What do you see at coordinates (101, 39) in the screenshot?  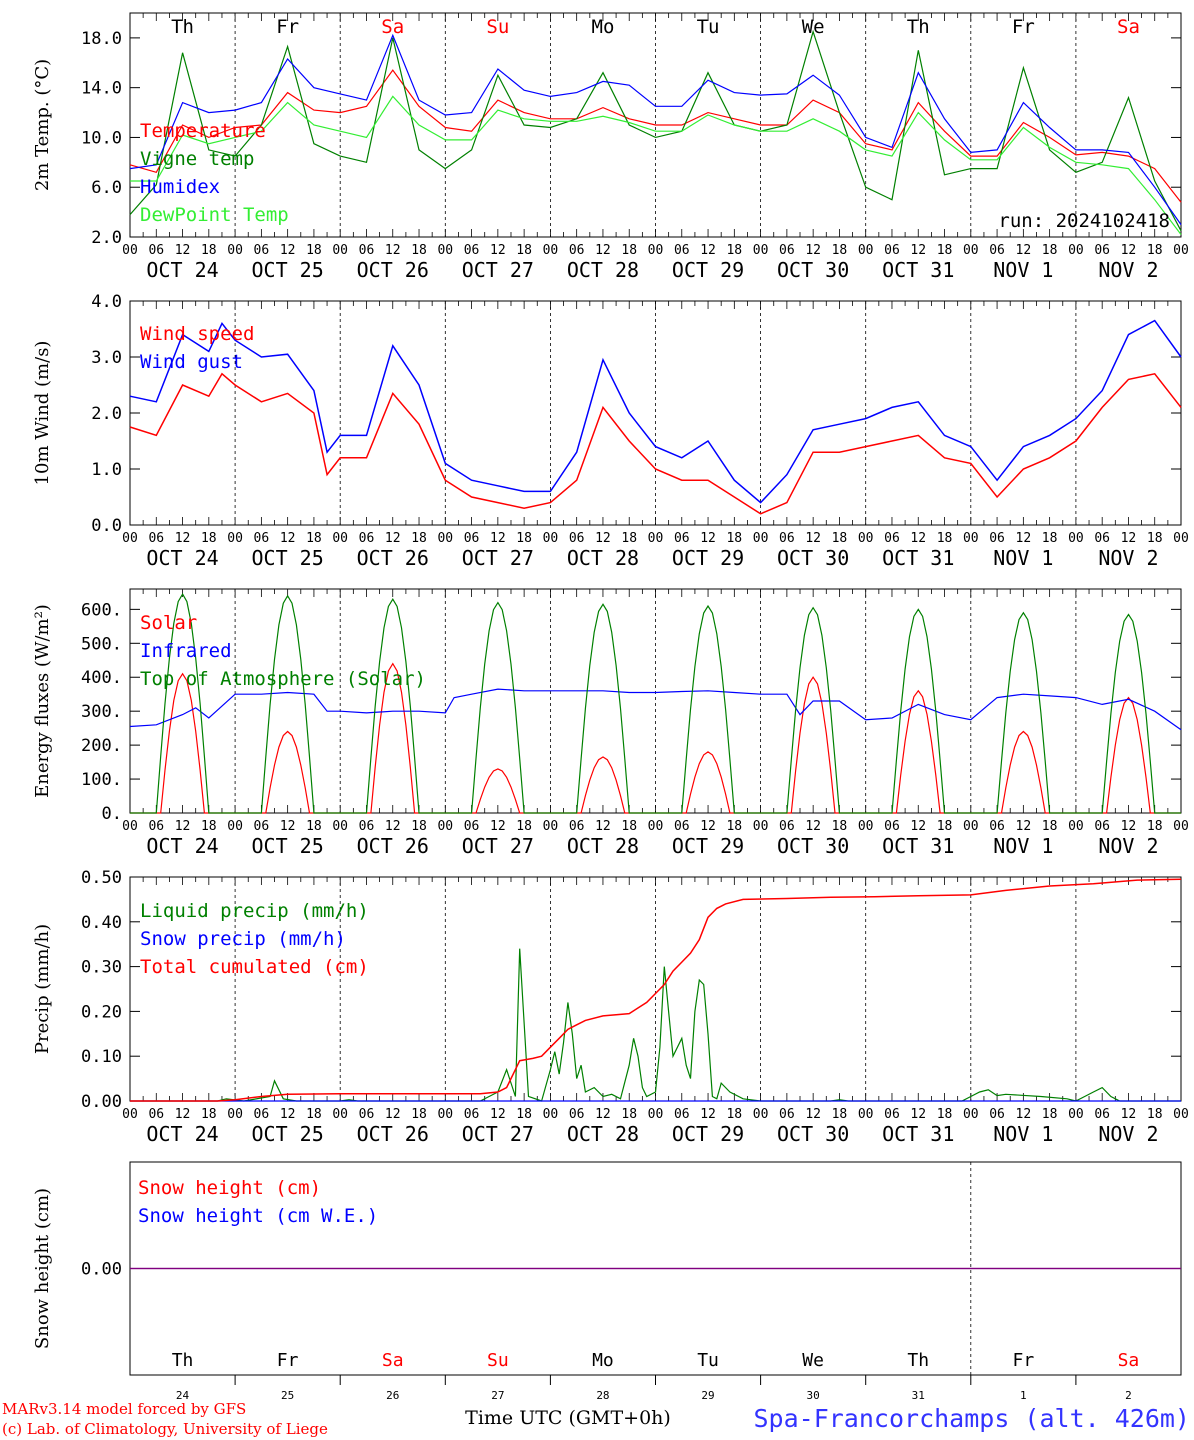 I see `y-tick-label: 18.0` at bounding box center [101, 39].